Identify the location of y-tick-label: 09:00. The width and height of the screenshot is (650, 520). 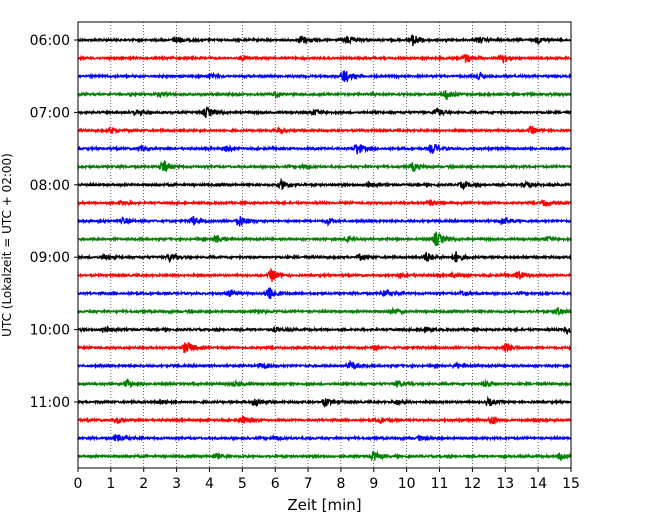
(50, 258).